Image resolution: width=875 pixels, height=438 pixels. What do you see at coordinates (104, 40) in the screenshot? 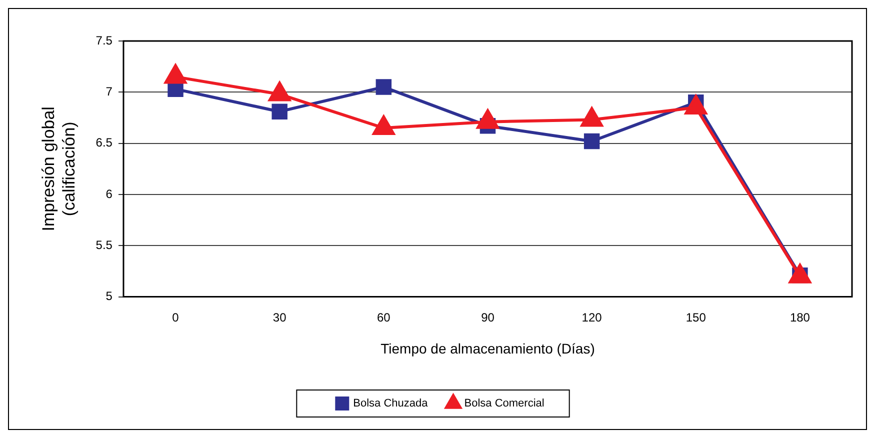
I see `y-tick-label: 7.5` at bounding box center [104, 40].